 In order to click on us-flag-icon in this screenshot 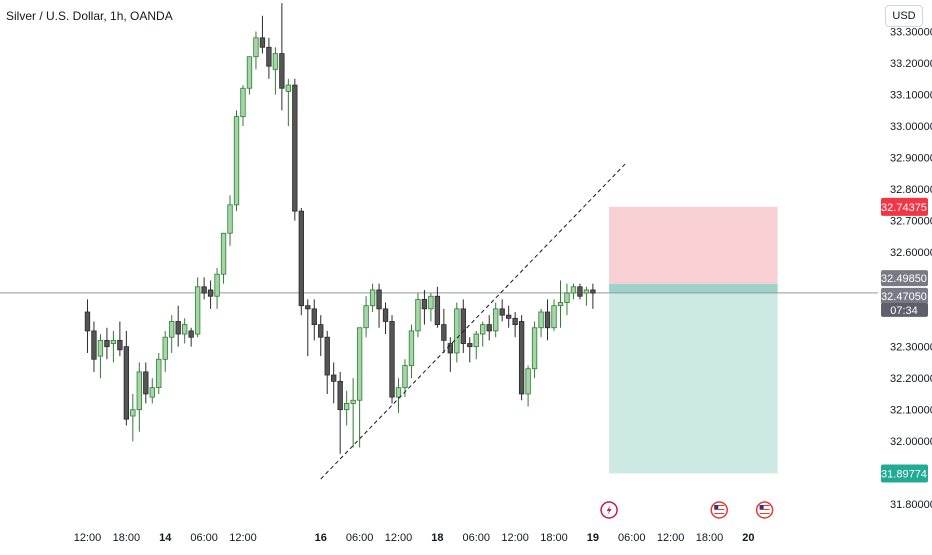, I will do `click(764, 510)`.